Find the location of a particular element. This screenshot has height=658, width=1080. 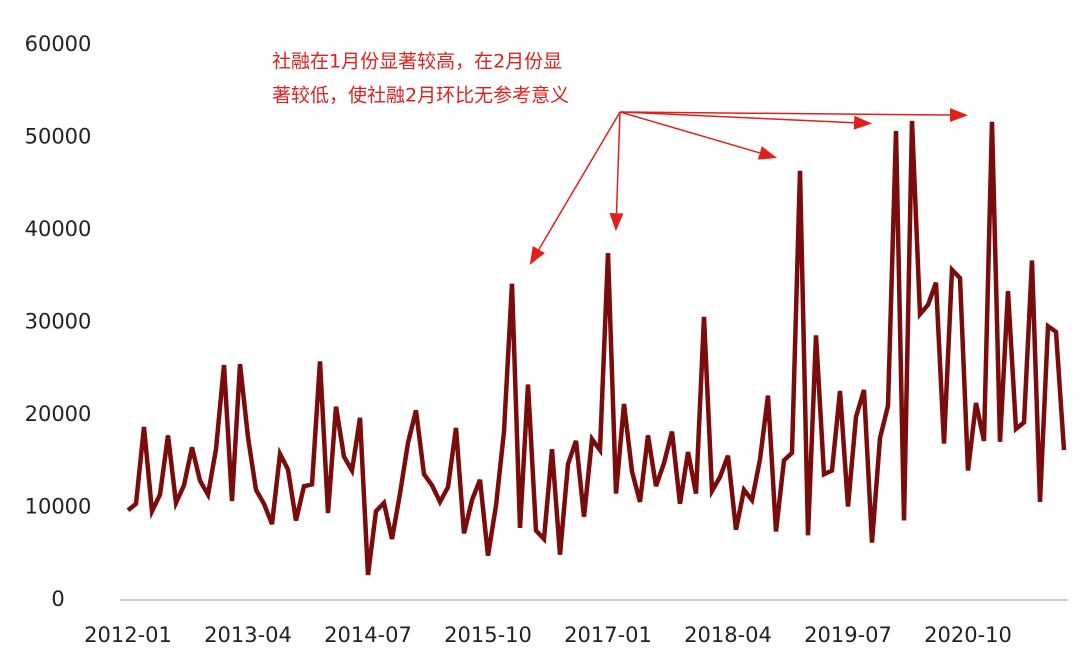

x-tick-label: 2012-01 is located at coordinates (128, 635).